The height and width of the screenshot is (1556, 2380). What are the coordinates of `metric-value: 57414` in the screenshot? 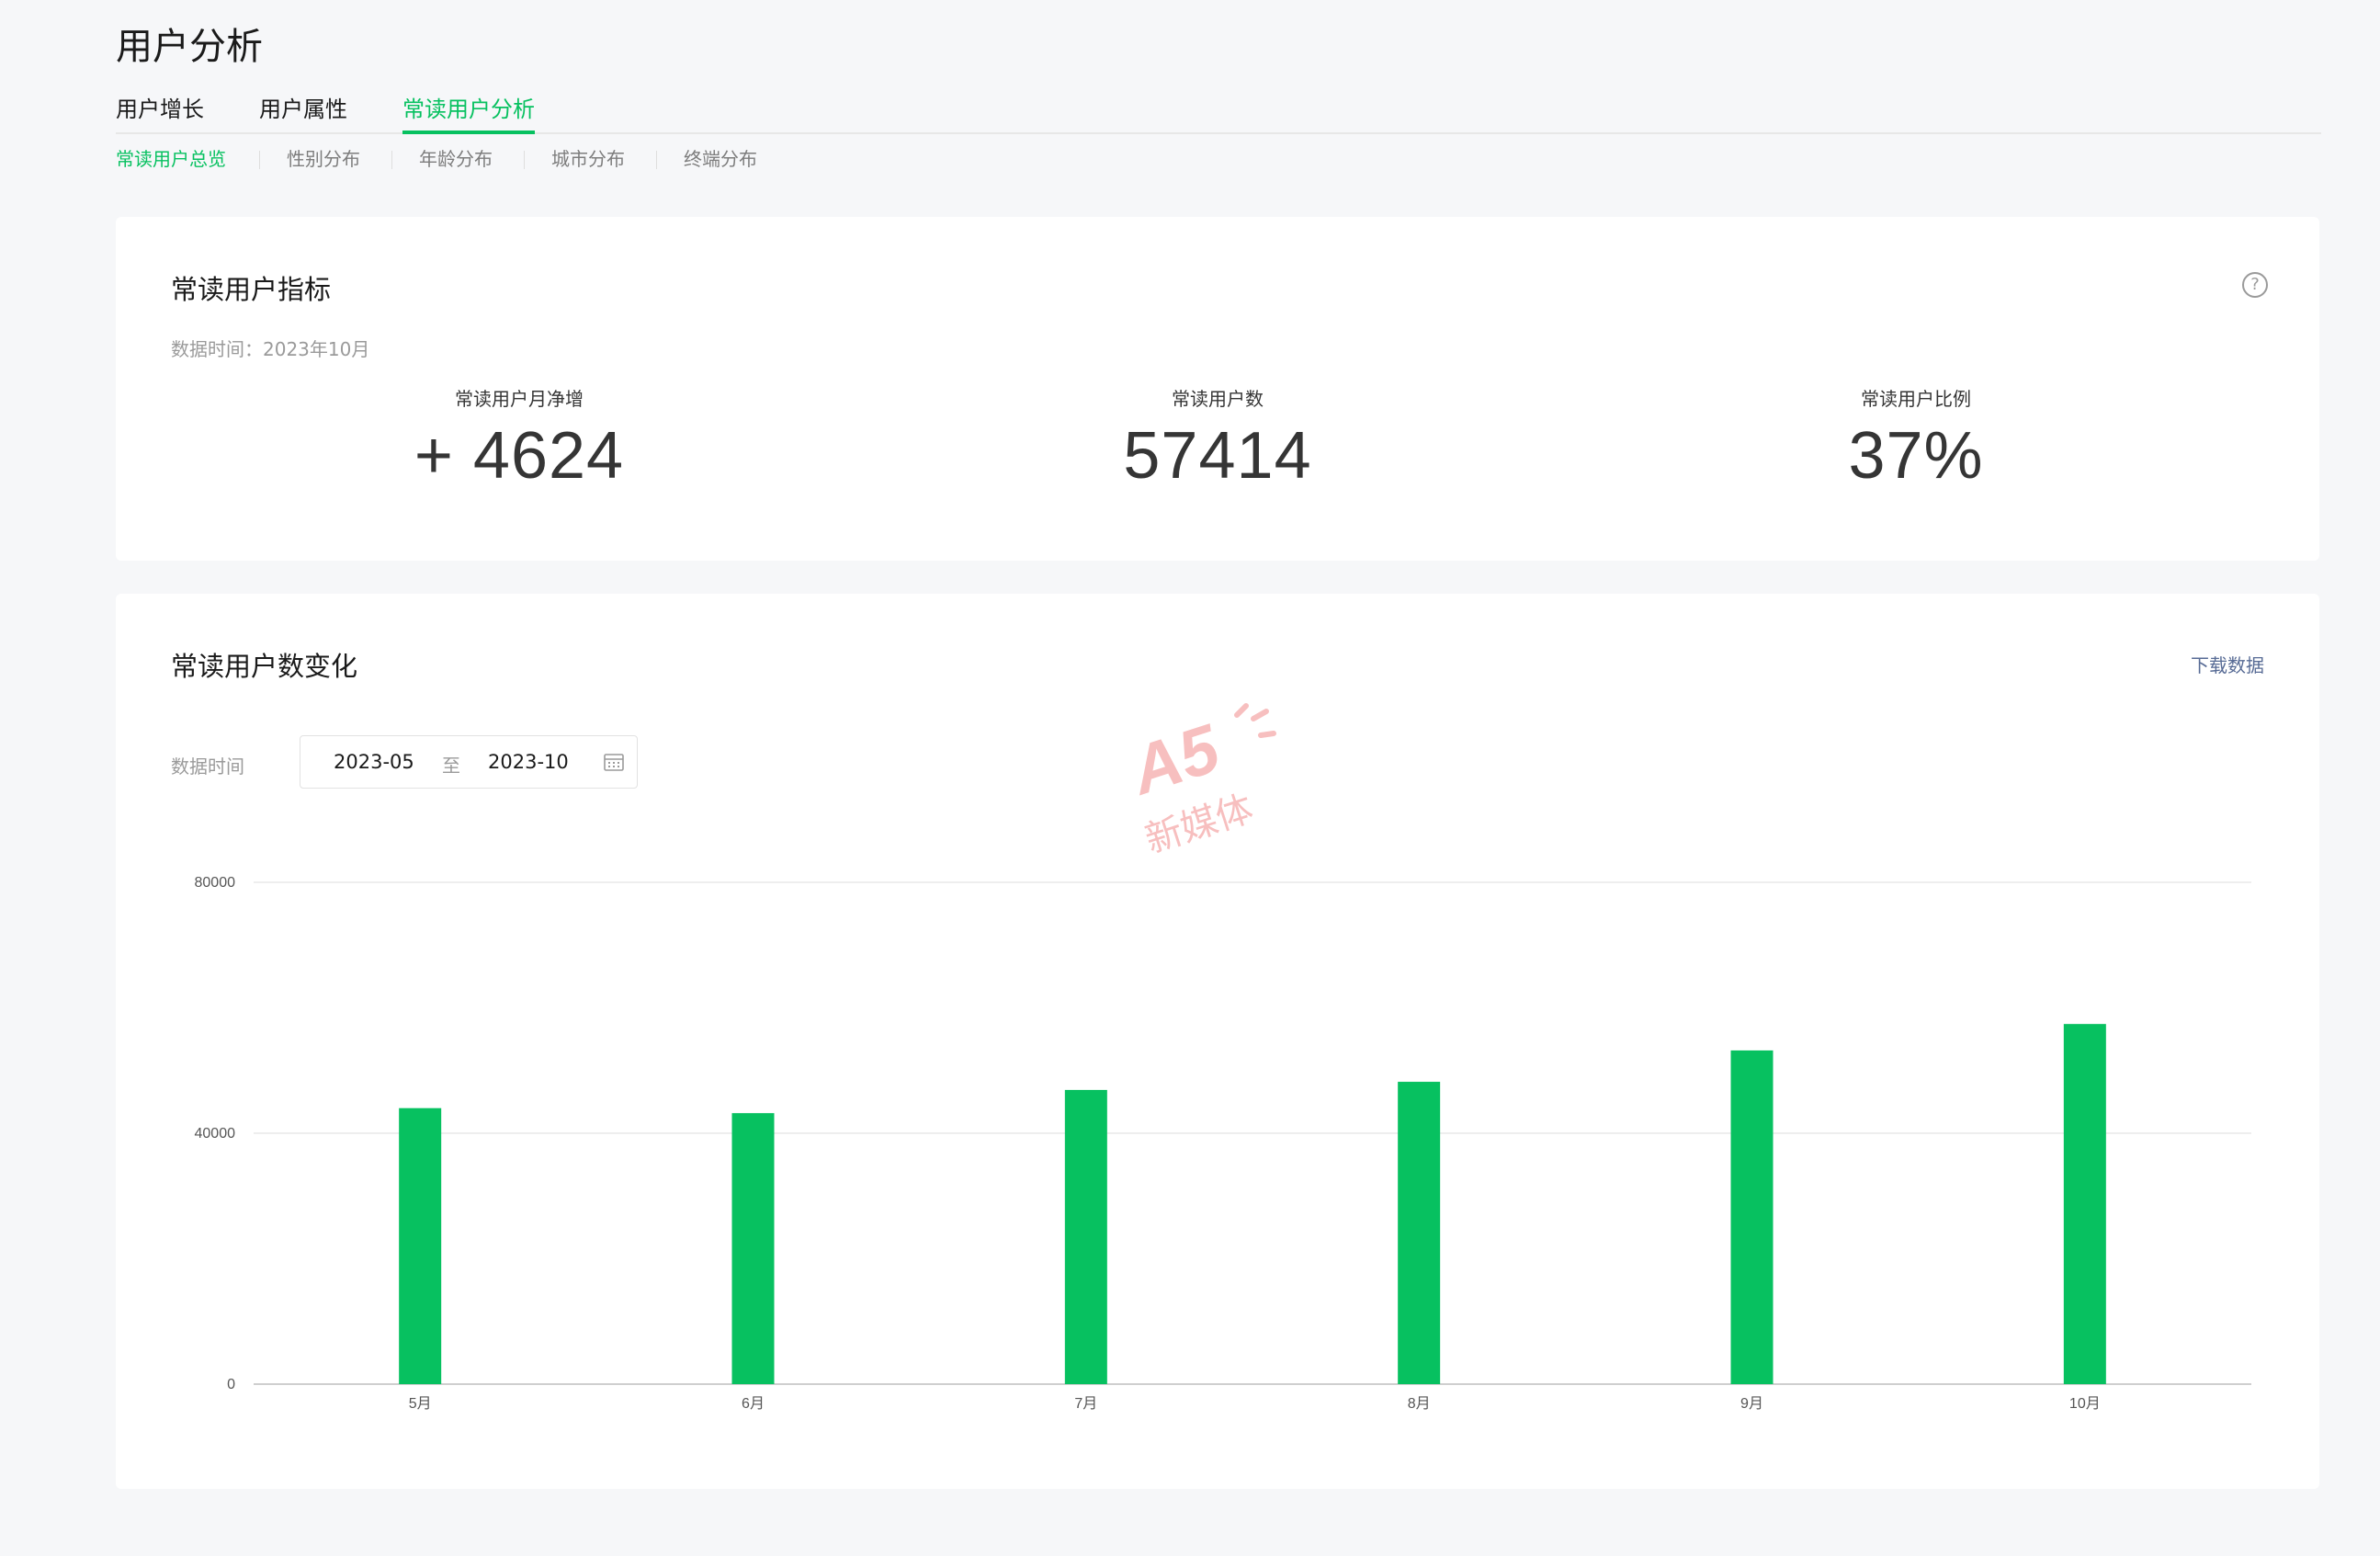 It's located at (1217, 456).